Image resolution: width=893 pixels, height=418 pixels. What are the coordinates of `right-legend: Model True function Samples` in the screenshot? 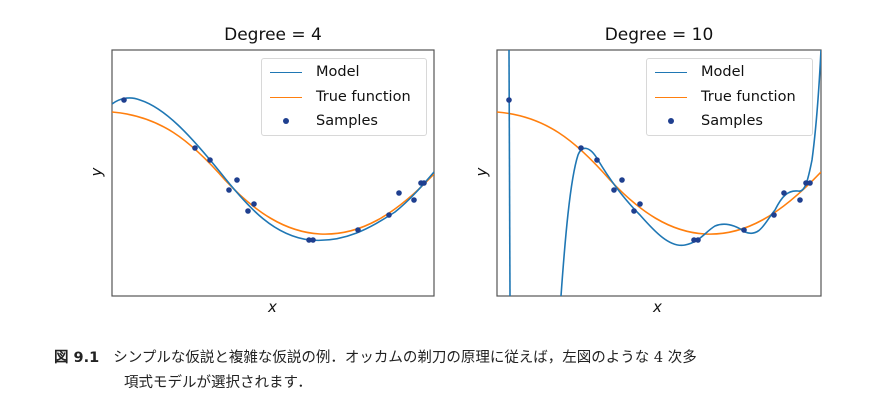 It's located at (729, 97).